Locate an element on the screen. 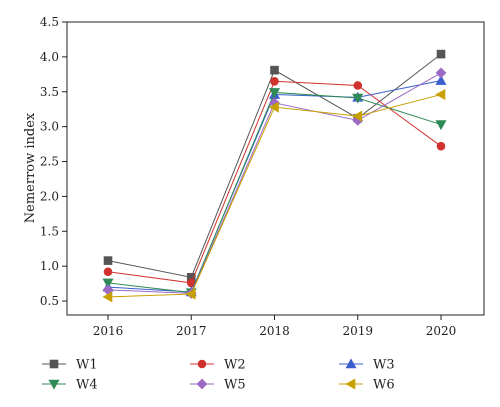  y-tick-label: 1.0 is located at coordinates (49, 266).